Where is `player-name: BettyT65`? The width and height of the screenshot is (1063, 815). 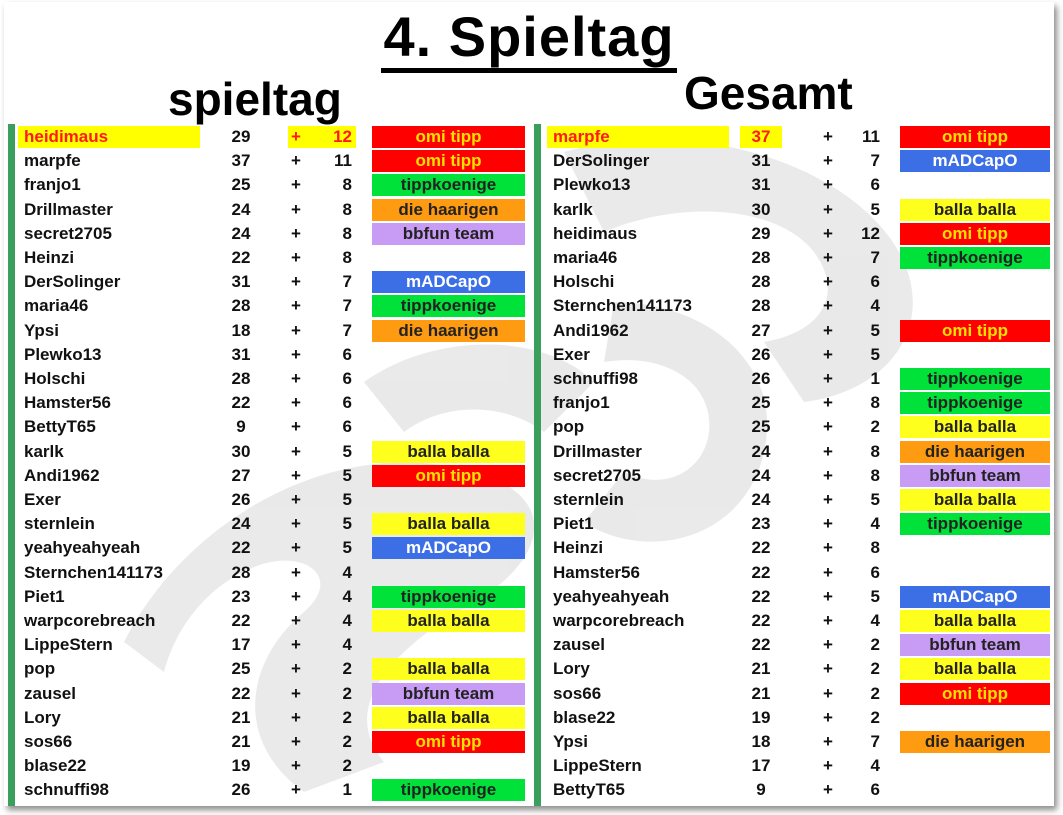 player-name: BettyT65 is located at coordinates (60, 427).